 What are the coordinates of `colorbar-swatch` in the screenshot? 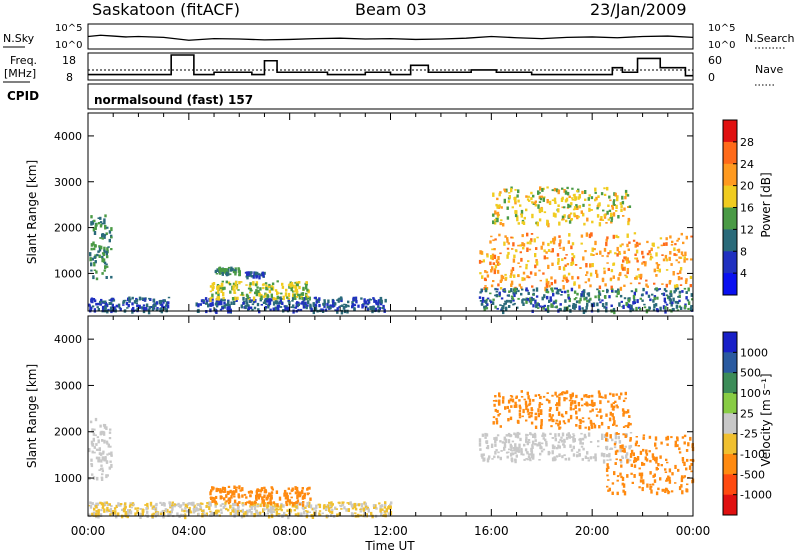 It's located at (730, 240).